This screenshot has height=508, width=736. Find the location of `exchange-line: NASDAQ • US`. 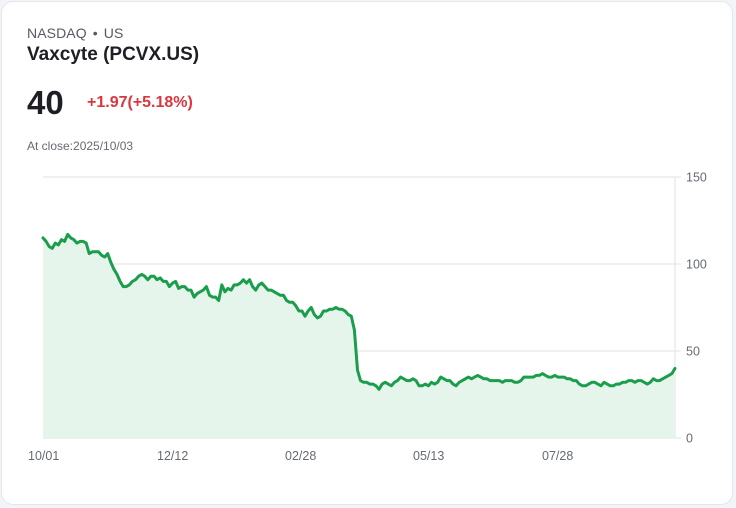

exchange-line: NASDAQ • US is located at coordinates (75, 33).